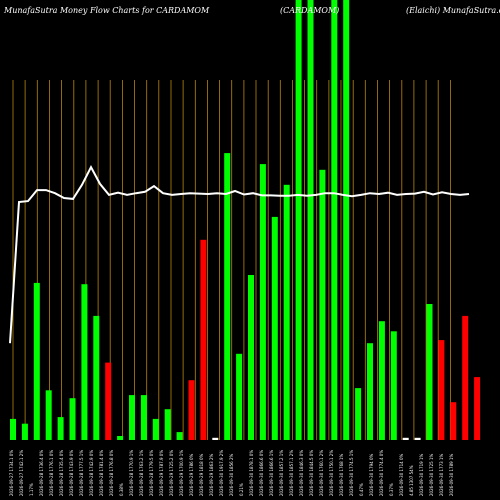  Describe the element at coordinates (281, 473) in the screenshot. I see `x-tick-label: 2026-09-30 1857.2 1%` at that location.